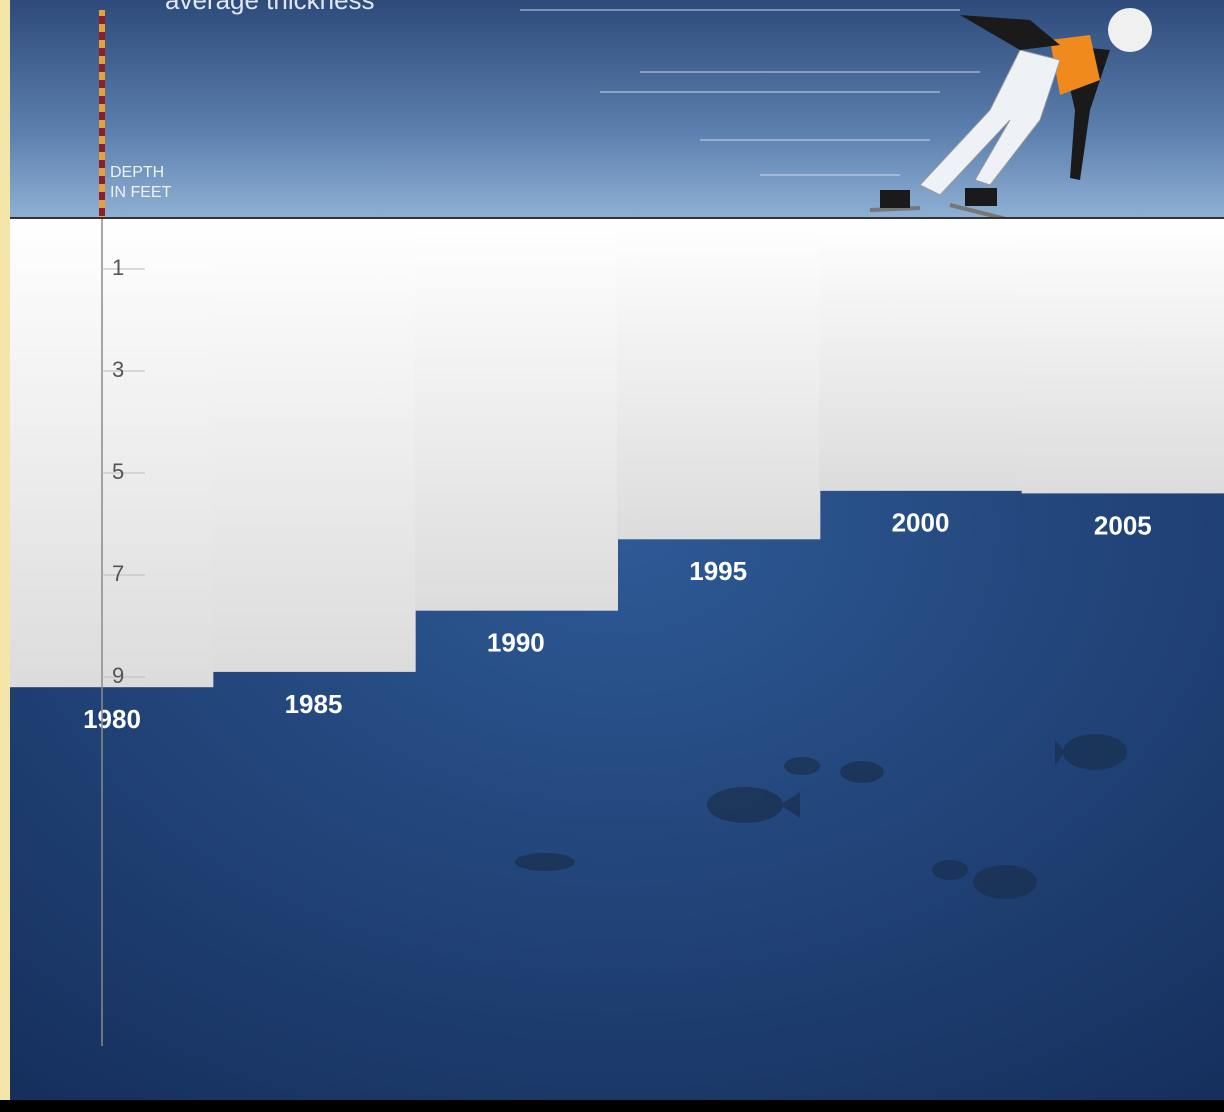  I want to click on x-tick-label: 1985, so click(314, 704).